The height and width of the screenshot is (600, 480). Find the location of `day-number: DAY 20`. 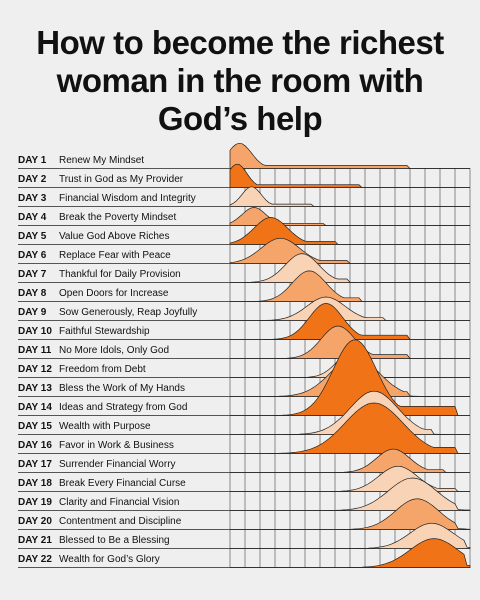

day-number: DAY 20 is located at coordinates (35, 521).